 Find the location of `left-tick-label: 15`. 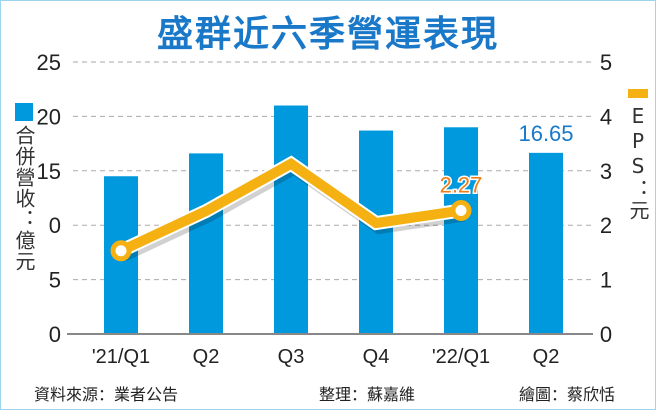

left-tick-label: 15 is located at coordinates (49, 171).